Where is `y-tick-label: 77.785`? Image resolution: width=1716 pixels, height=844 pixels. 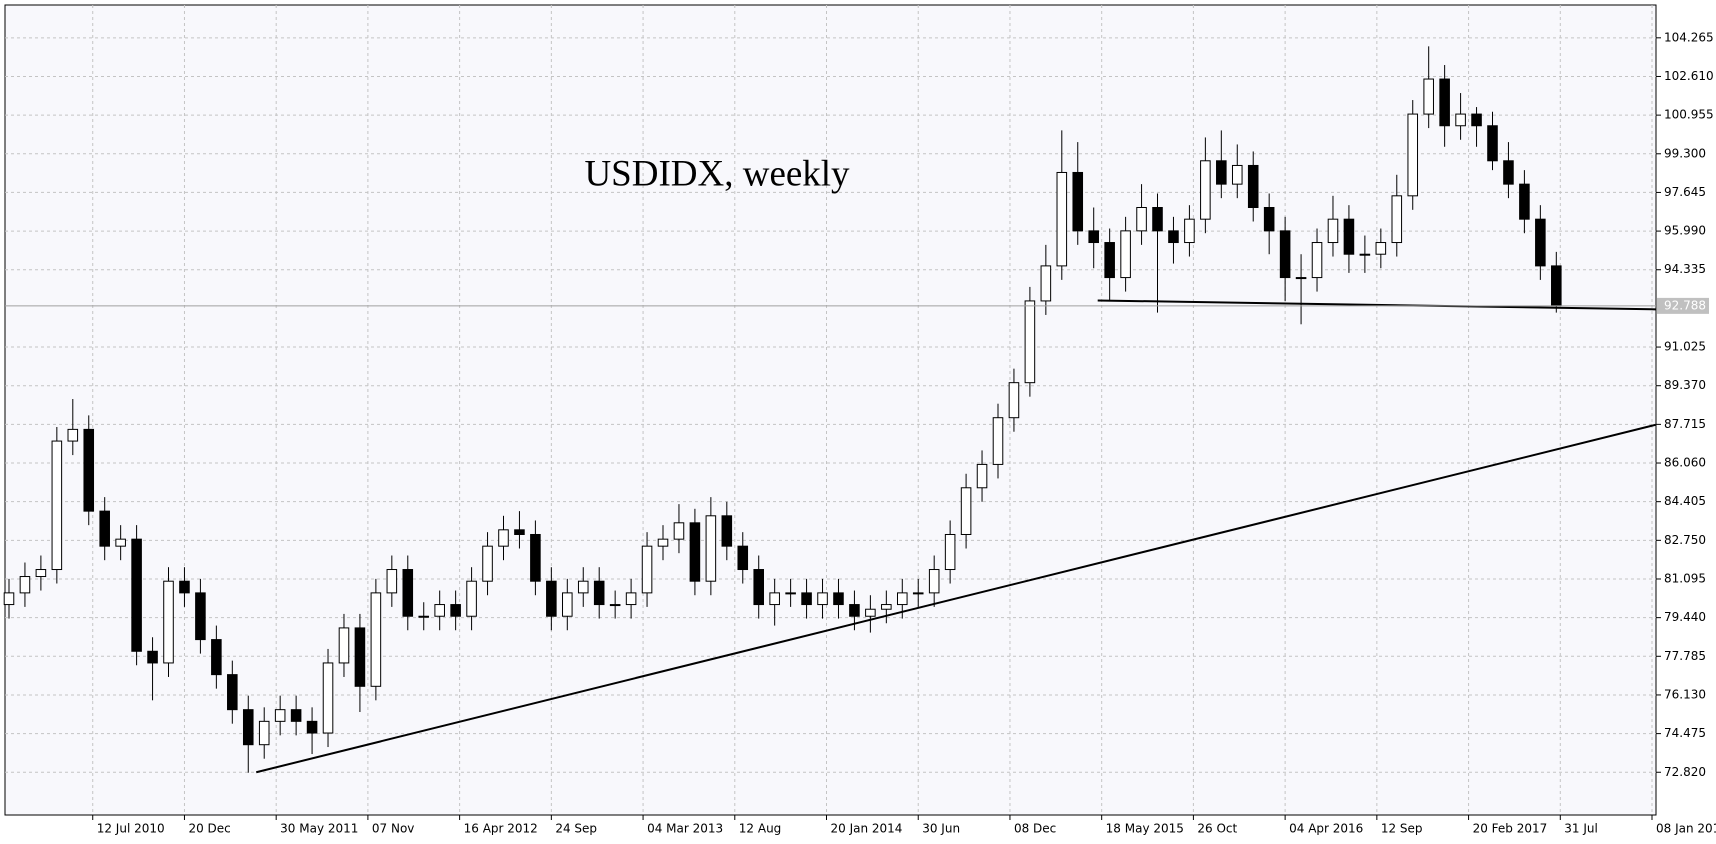 y-tick-label: 77.785 is located at coordinates (1685, 656).